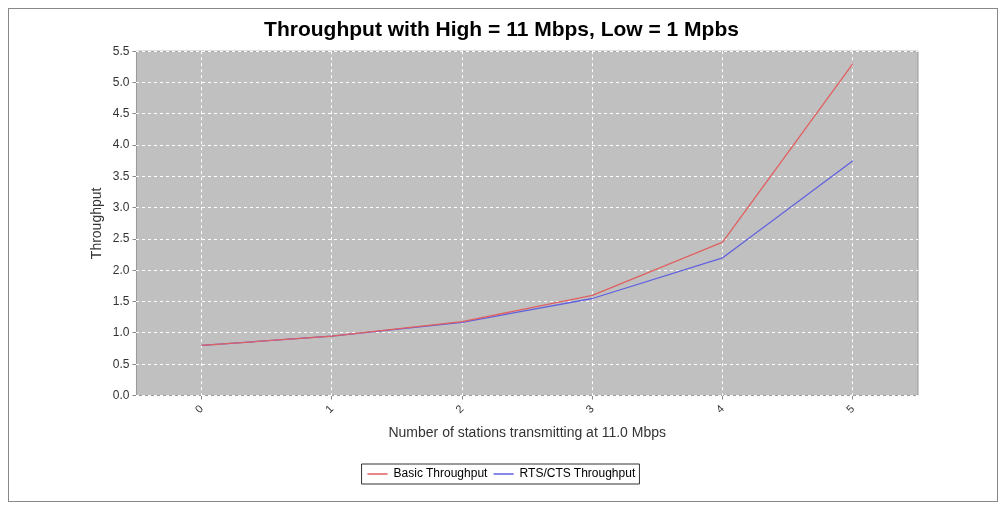 This screenshot has height=512, width=1008. I want to click on x-tick-label: 5, so click(850, 409).